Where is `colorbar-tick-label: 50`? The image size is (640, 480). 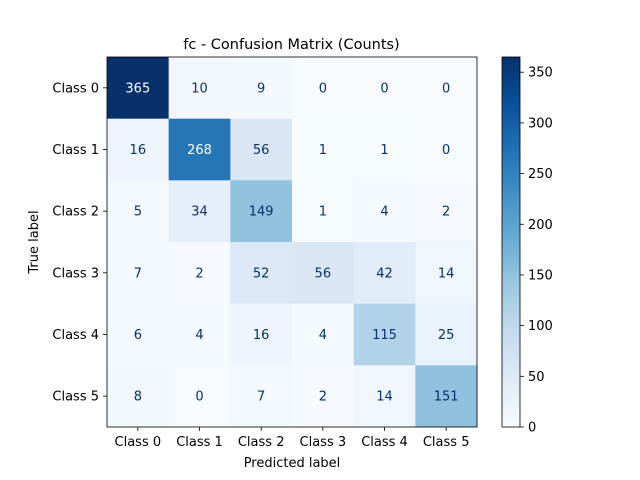 colorbar-tick-label: 50 is located at coordinates (536, 377).